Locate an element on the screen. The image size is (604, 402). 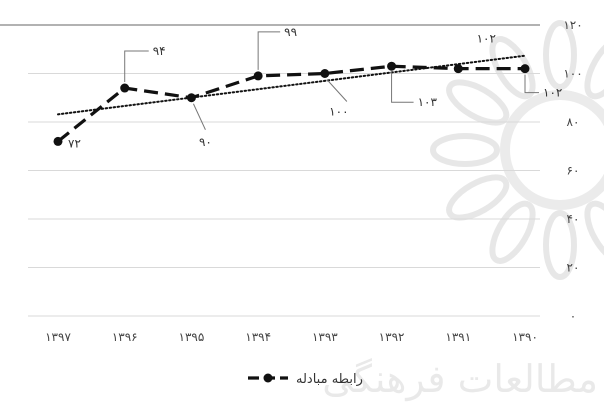
watermark-text: مطالعات فرهنگی is located at coordinates (460, 379).